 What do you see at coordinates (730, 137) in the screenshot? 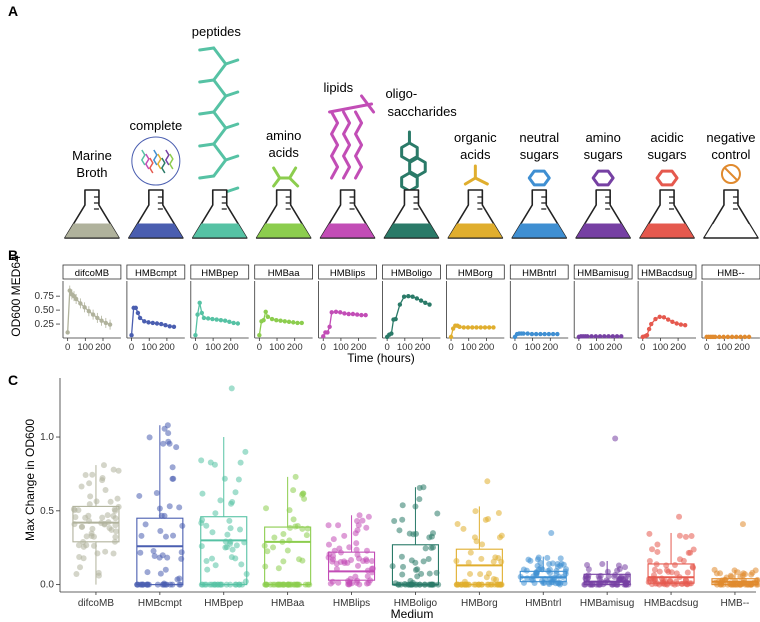
I see `flask-label-top: negative` at bounding box center [730, 137].